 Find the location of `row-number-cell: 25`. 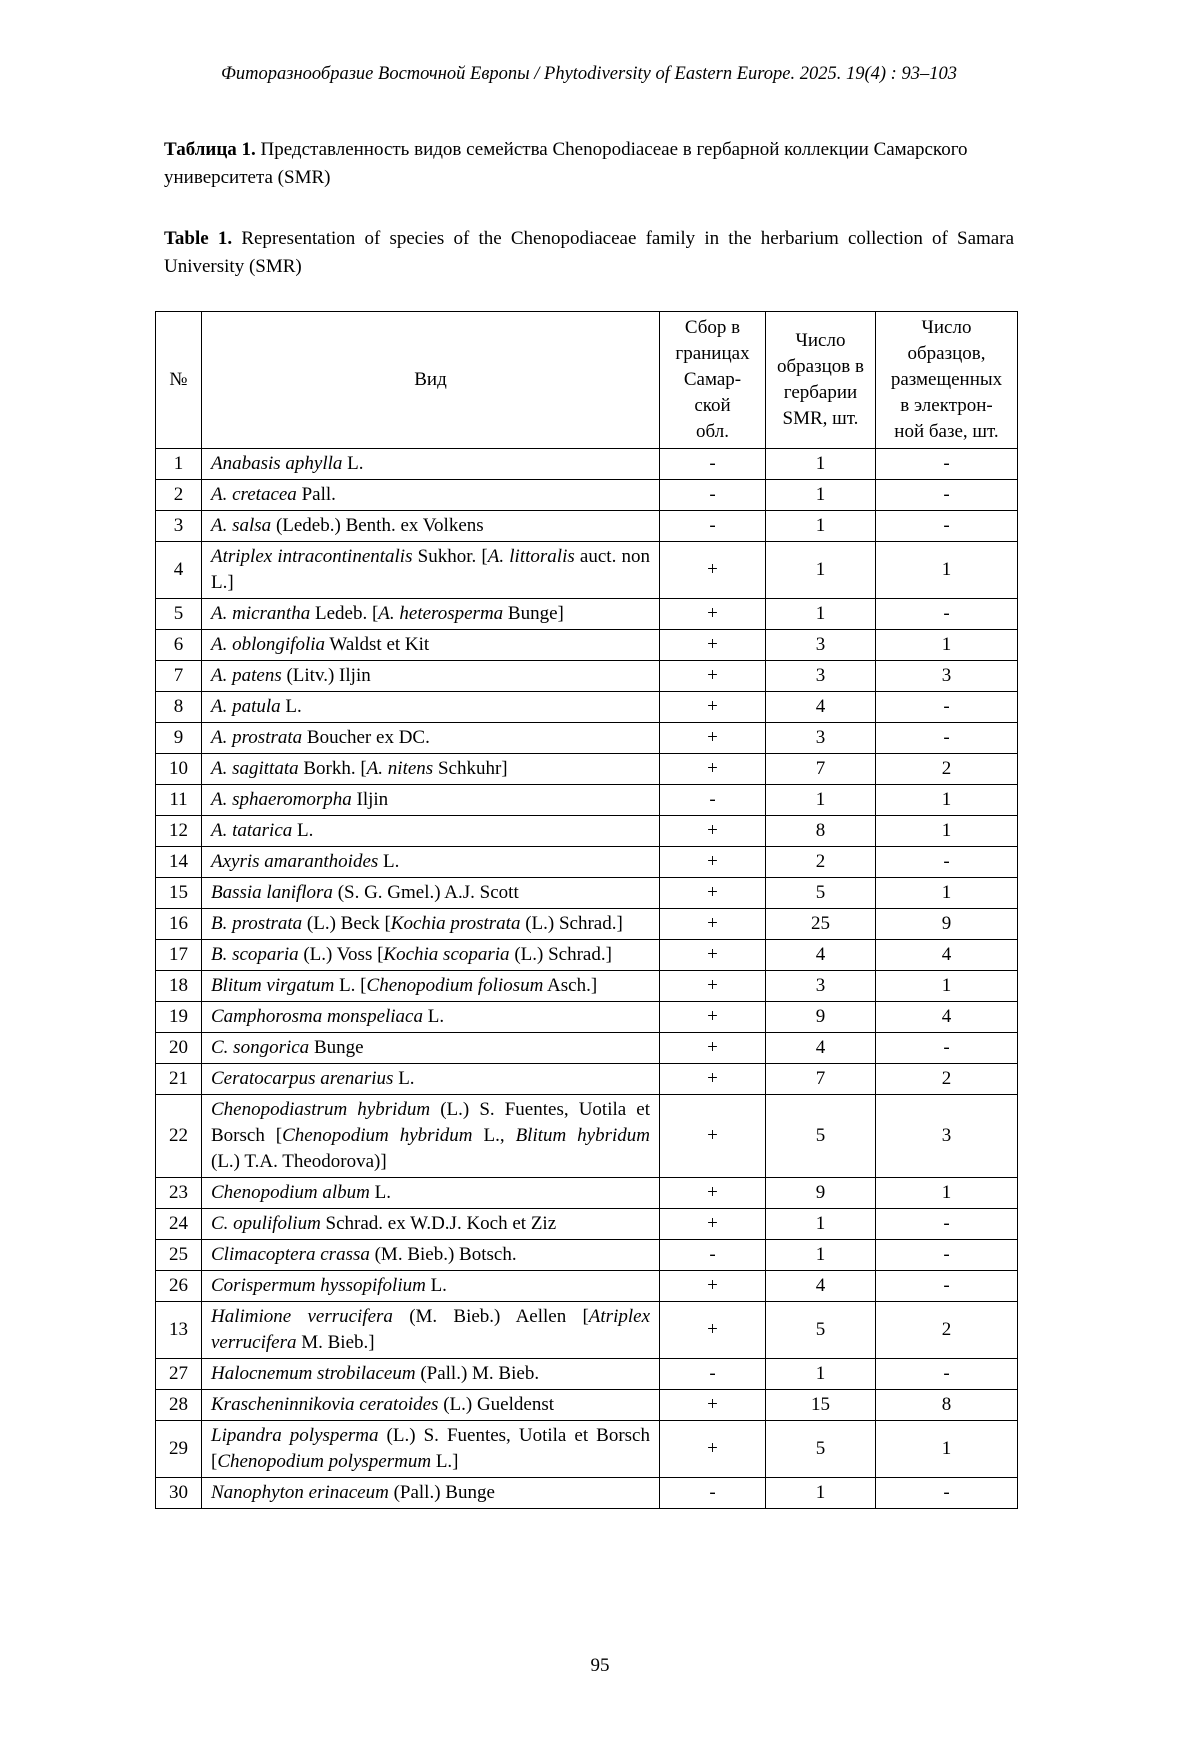

row-number-cell: 25 is located at coordinates (178, 1255).